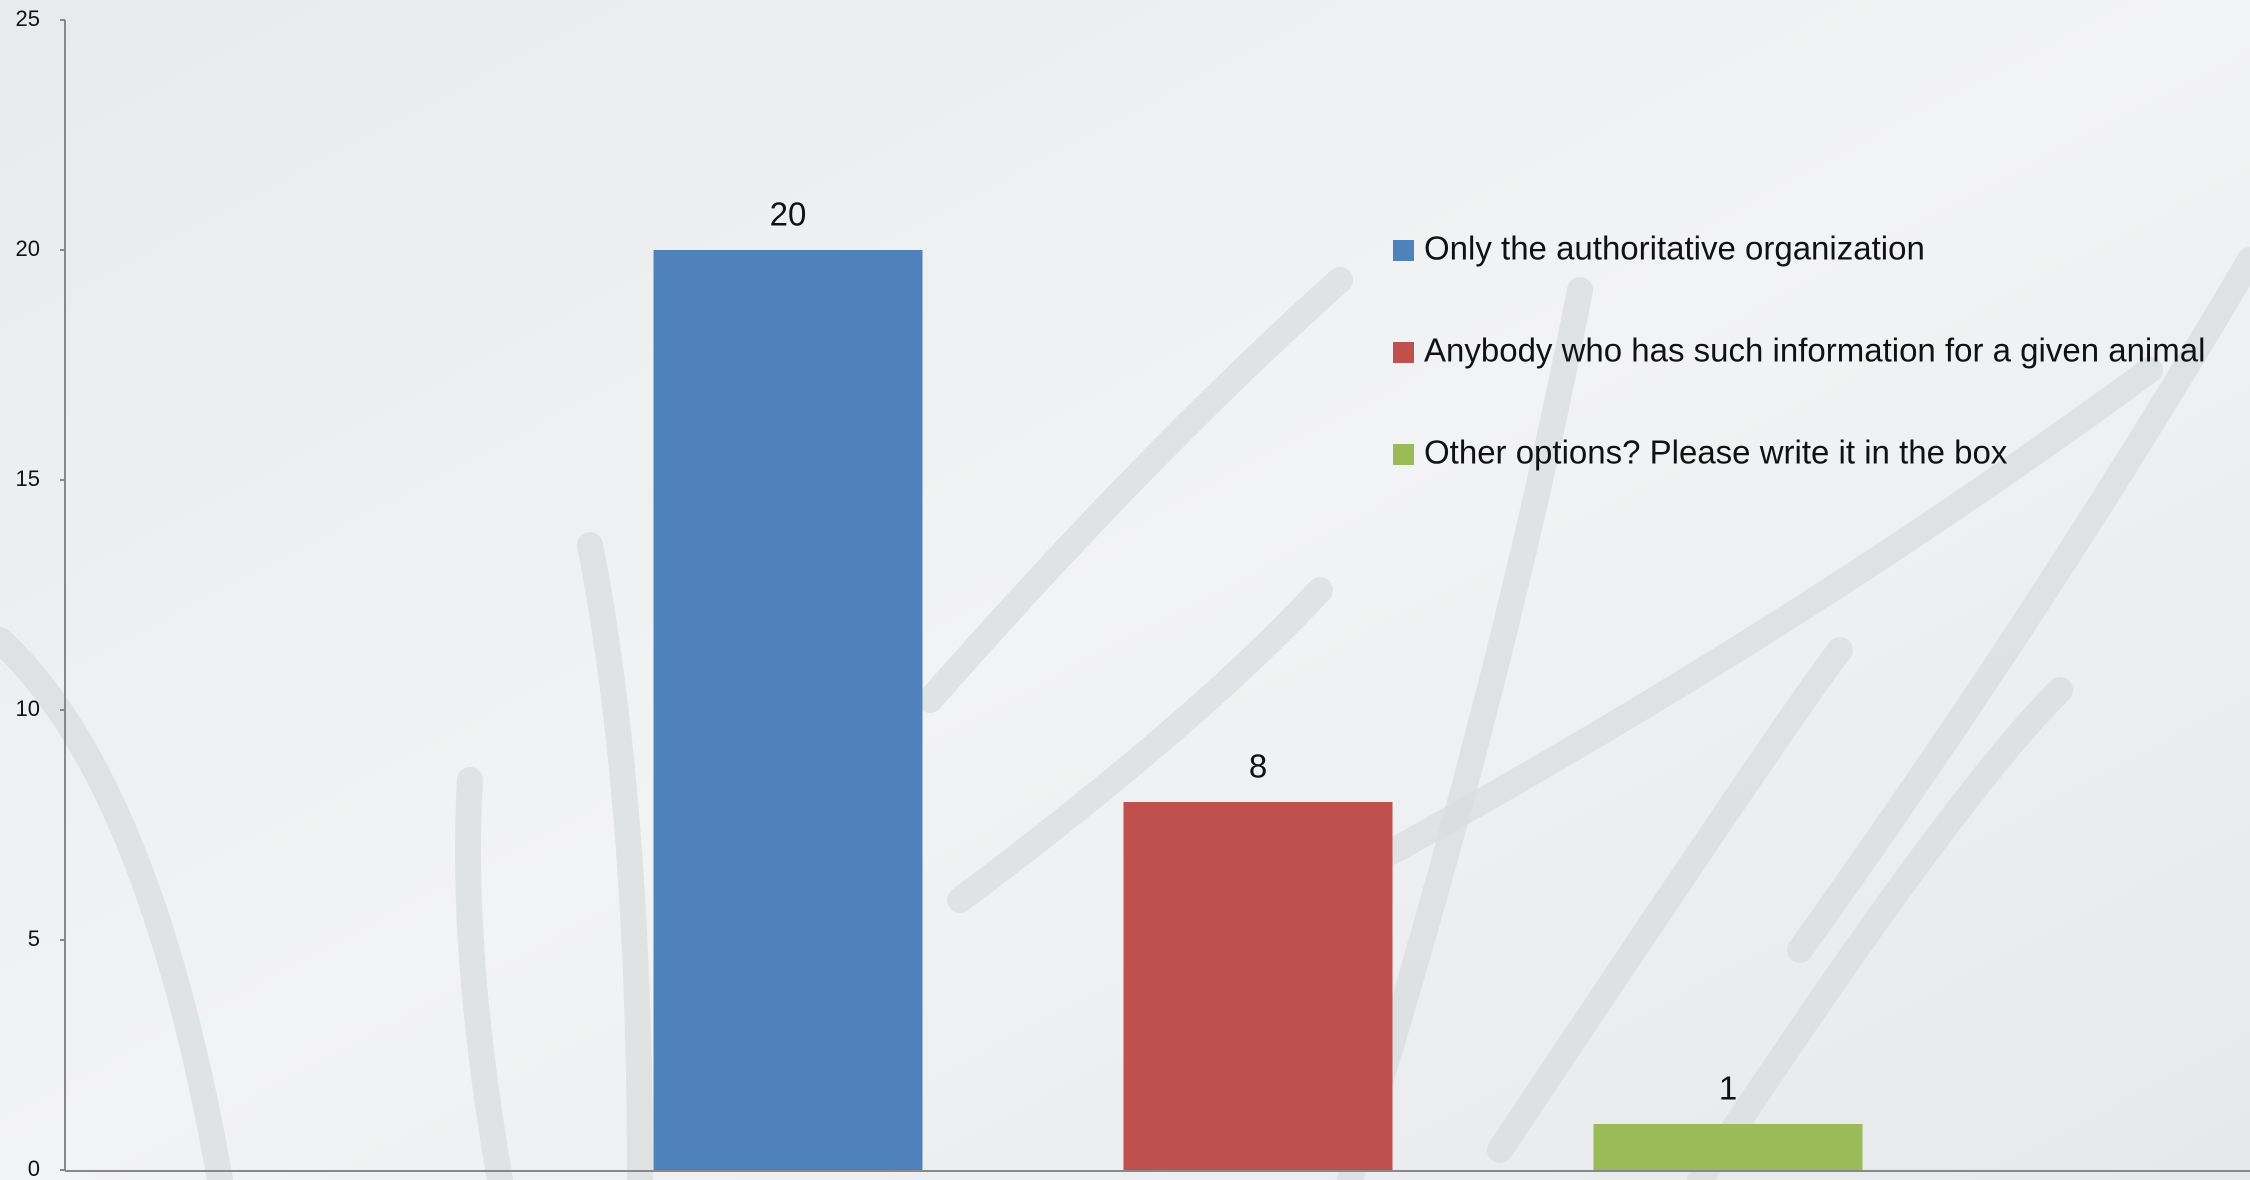  What do you see at coordinates (28, 248) in the screenshot?
I see `y-tick-label: 20` at bounding box center [28, 248].